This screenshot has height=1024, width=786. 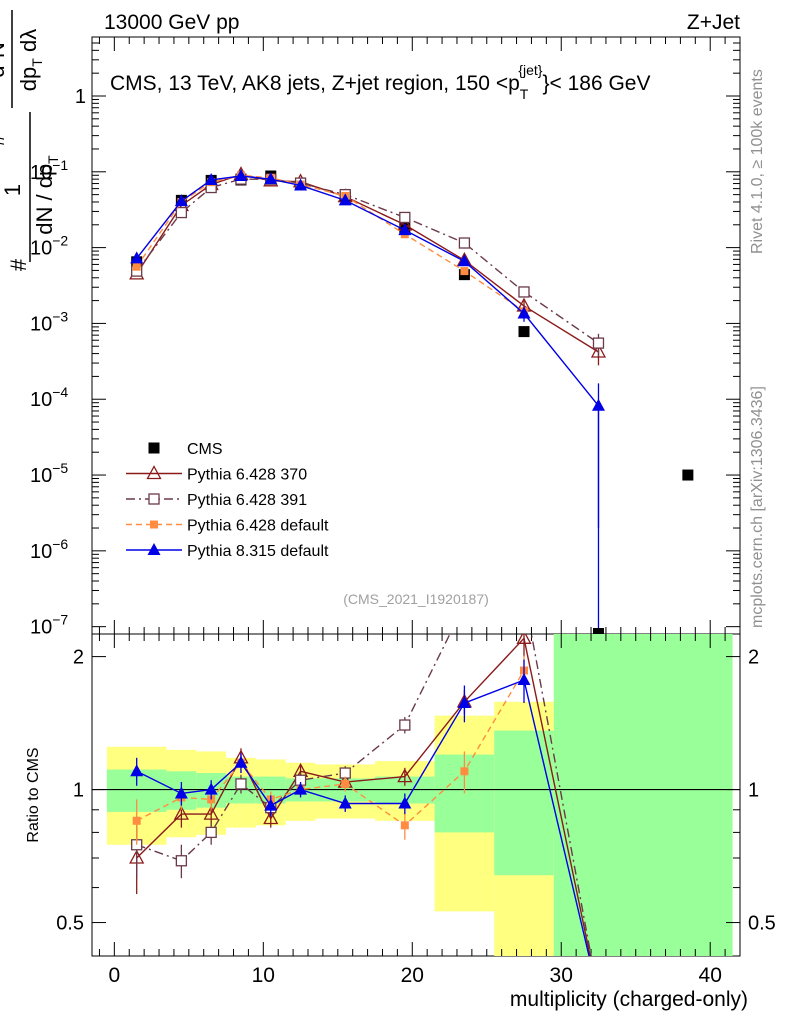 I want to click on ylabel-den1: dN / dpT, so click(x=46, y=195).